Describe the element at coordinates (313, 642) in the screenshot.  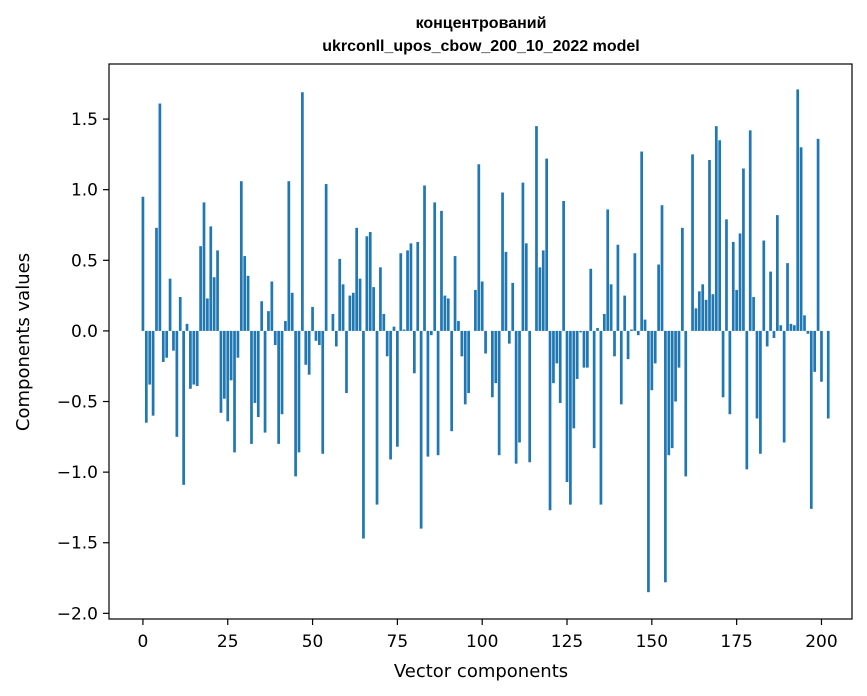
I see `x-tick-label: 50` at that location.